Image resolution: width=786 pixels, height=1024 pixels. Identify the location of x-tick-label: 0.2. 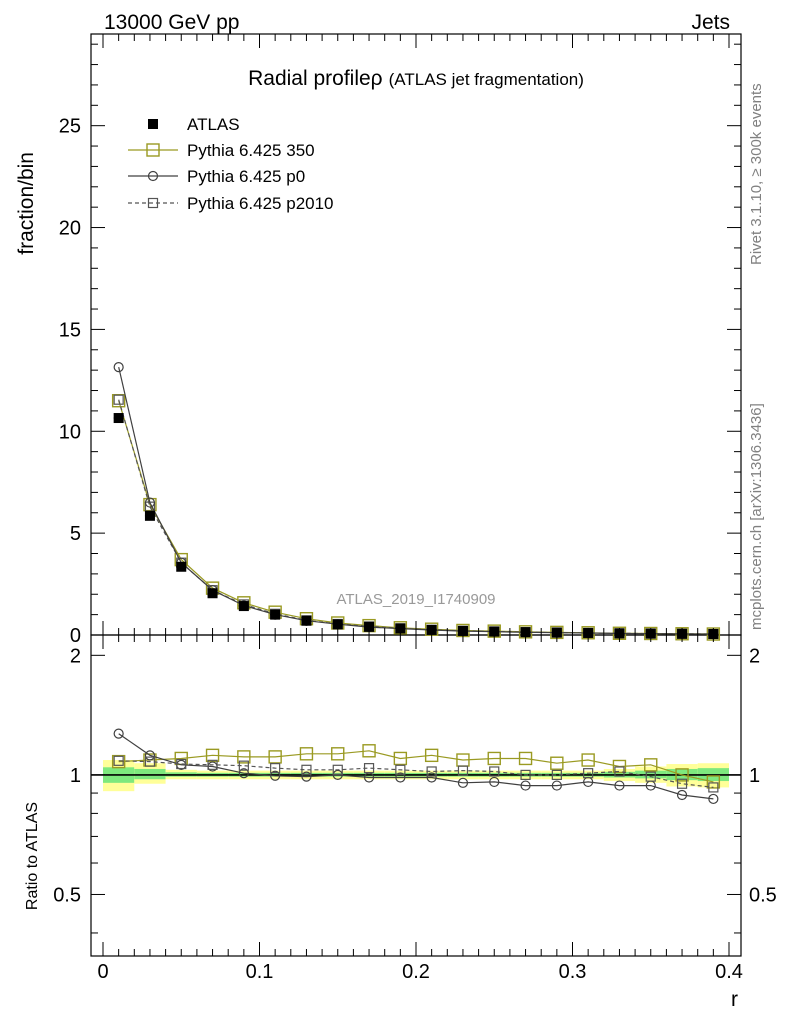
(416, 972).